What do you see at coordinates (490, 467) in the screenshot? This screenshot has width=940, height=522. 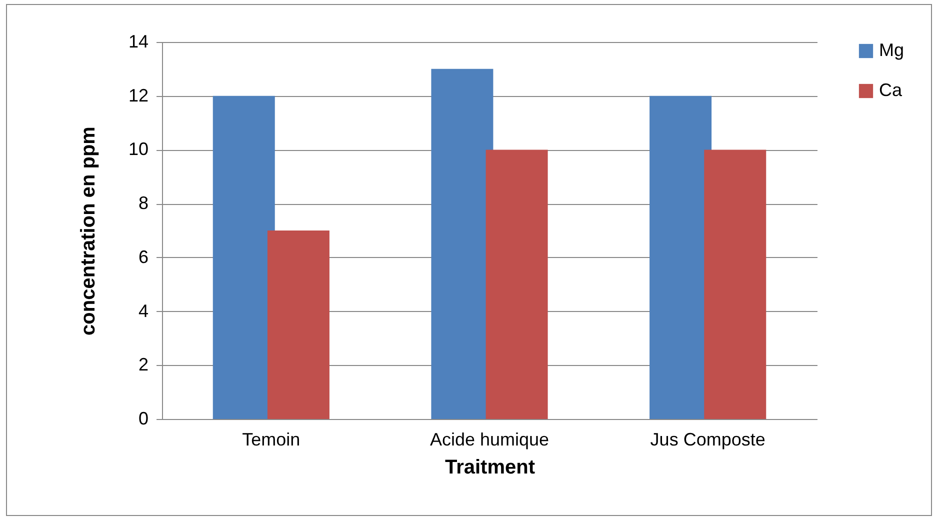 I see `x-axis-title: Traitment` at bounding box center [490, 467].